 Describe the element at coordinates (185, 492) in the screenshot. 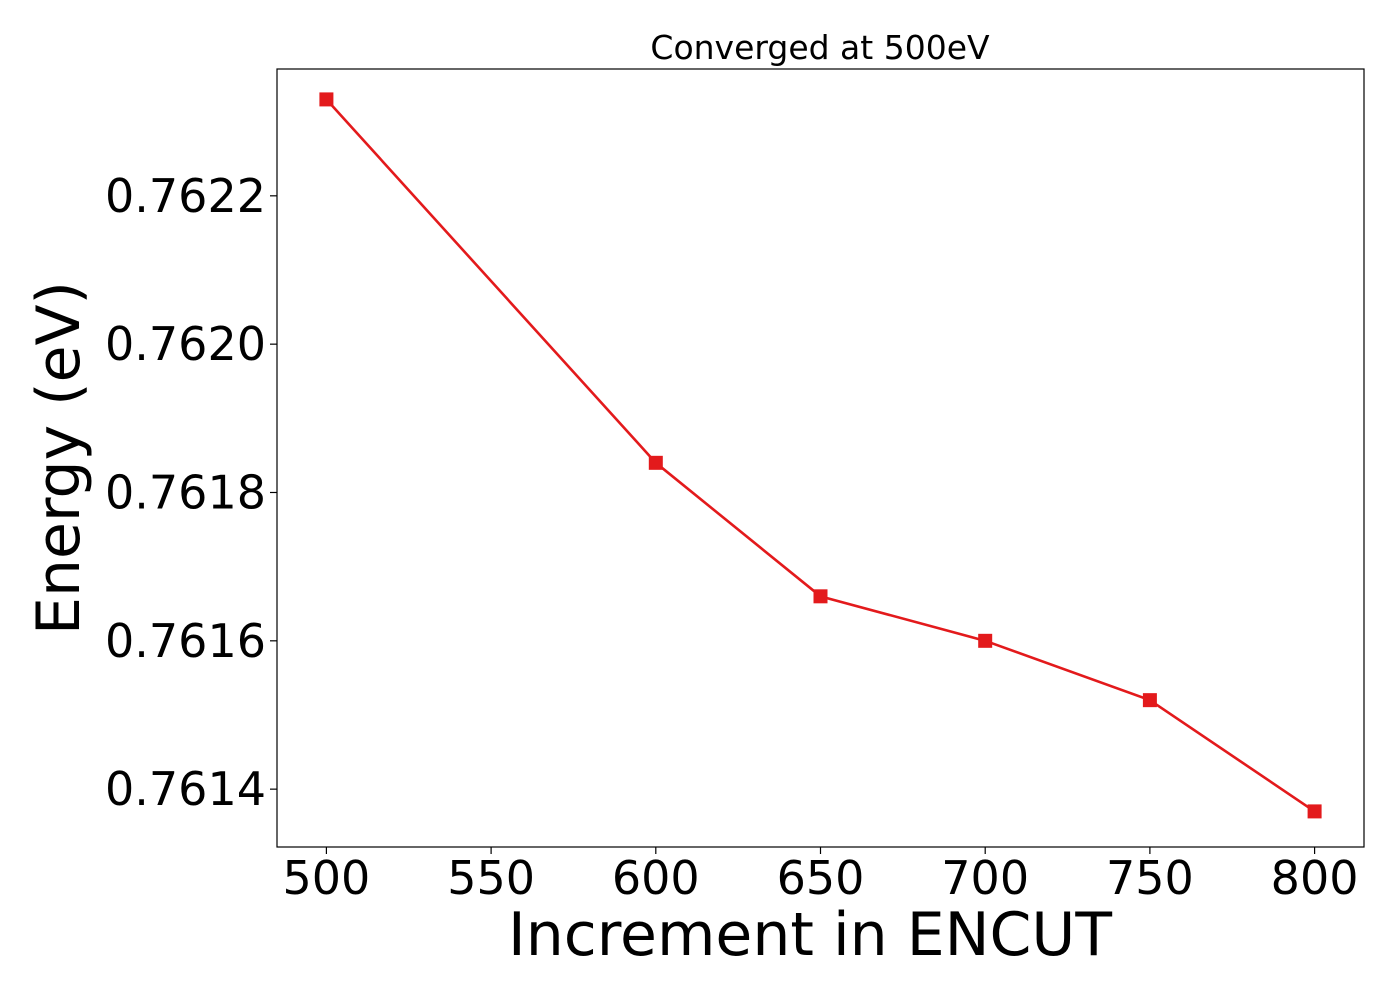

I see `y-tick-label: 0.7618` at that location.